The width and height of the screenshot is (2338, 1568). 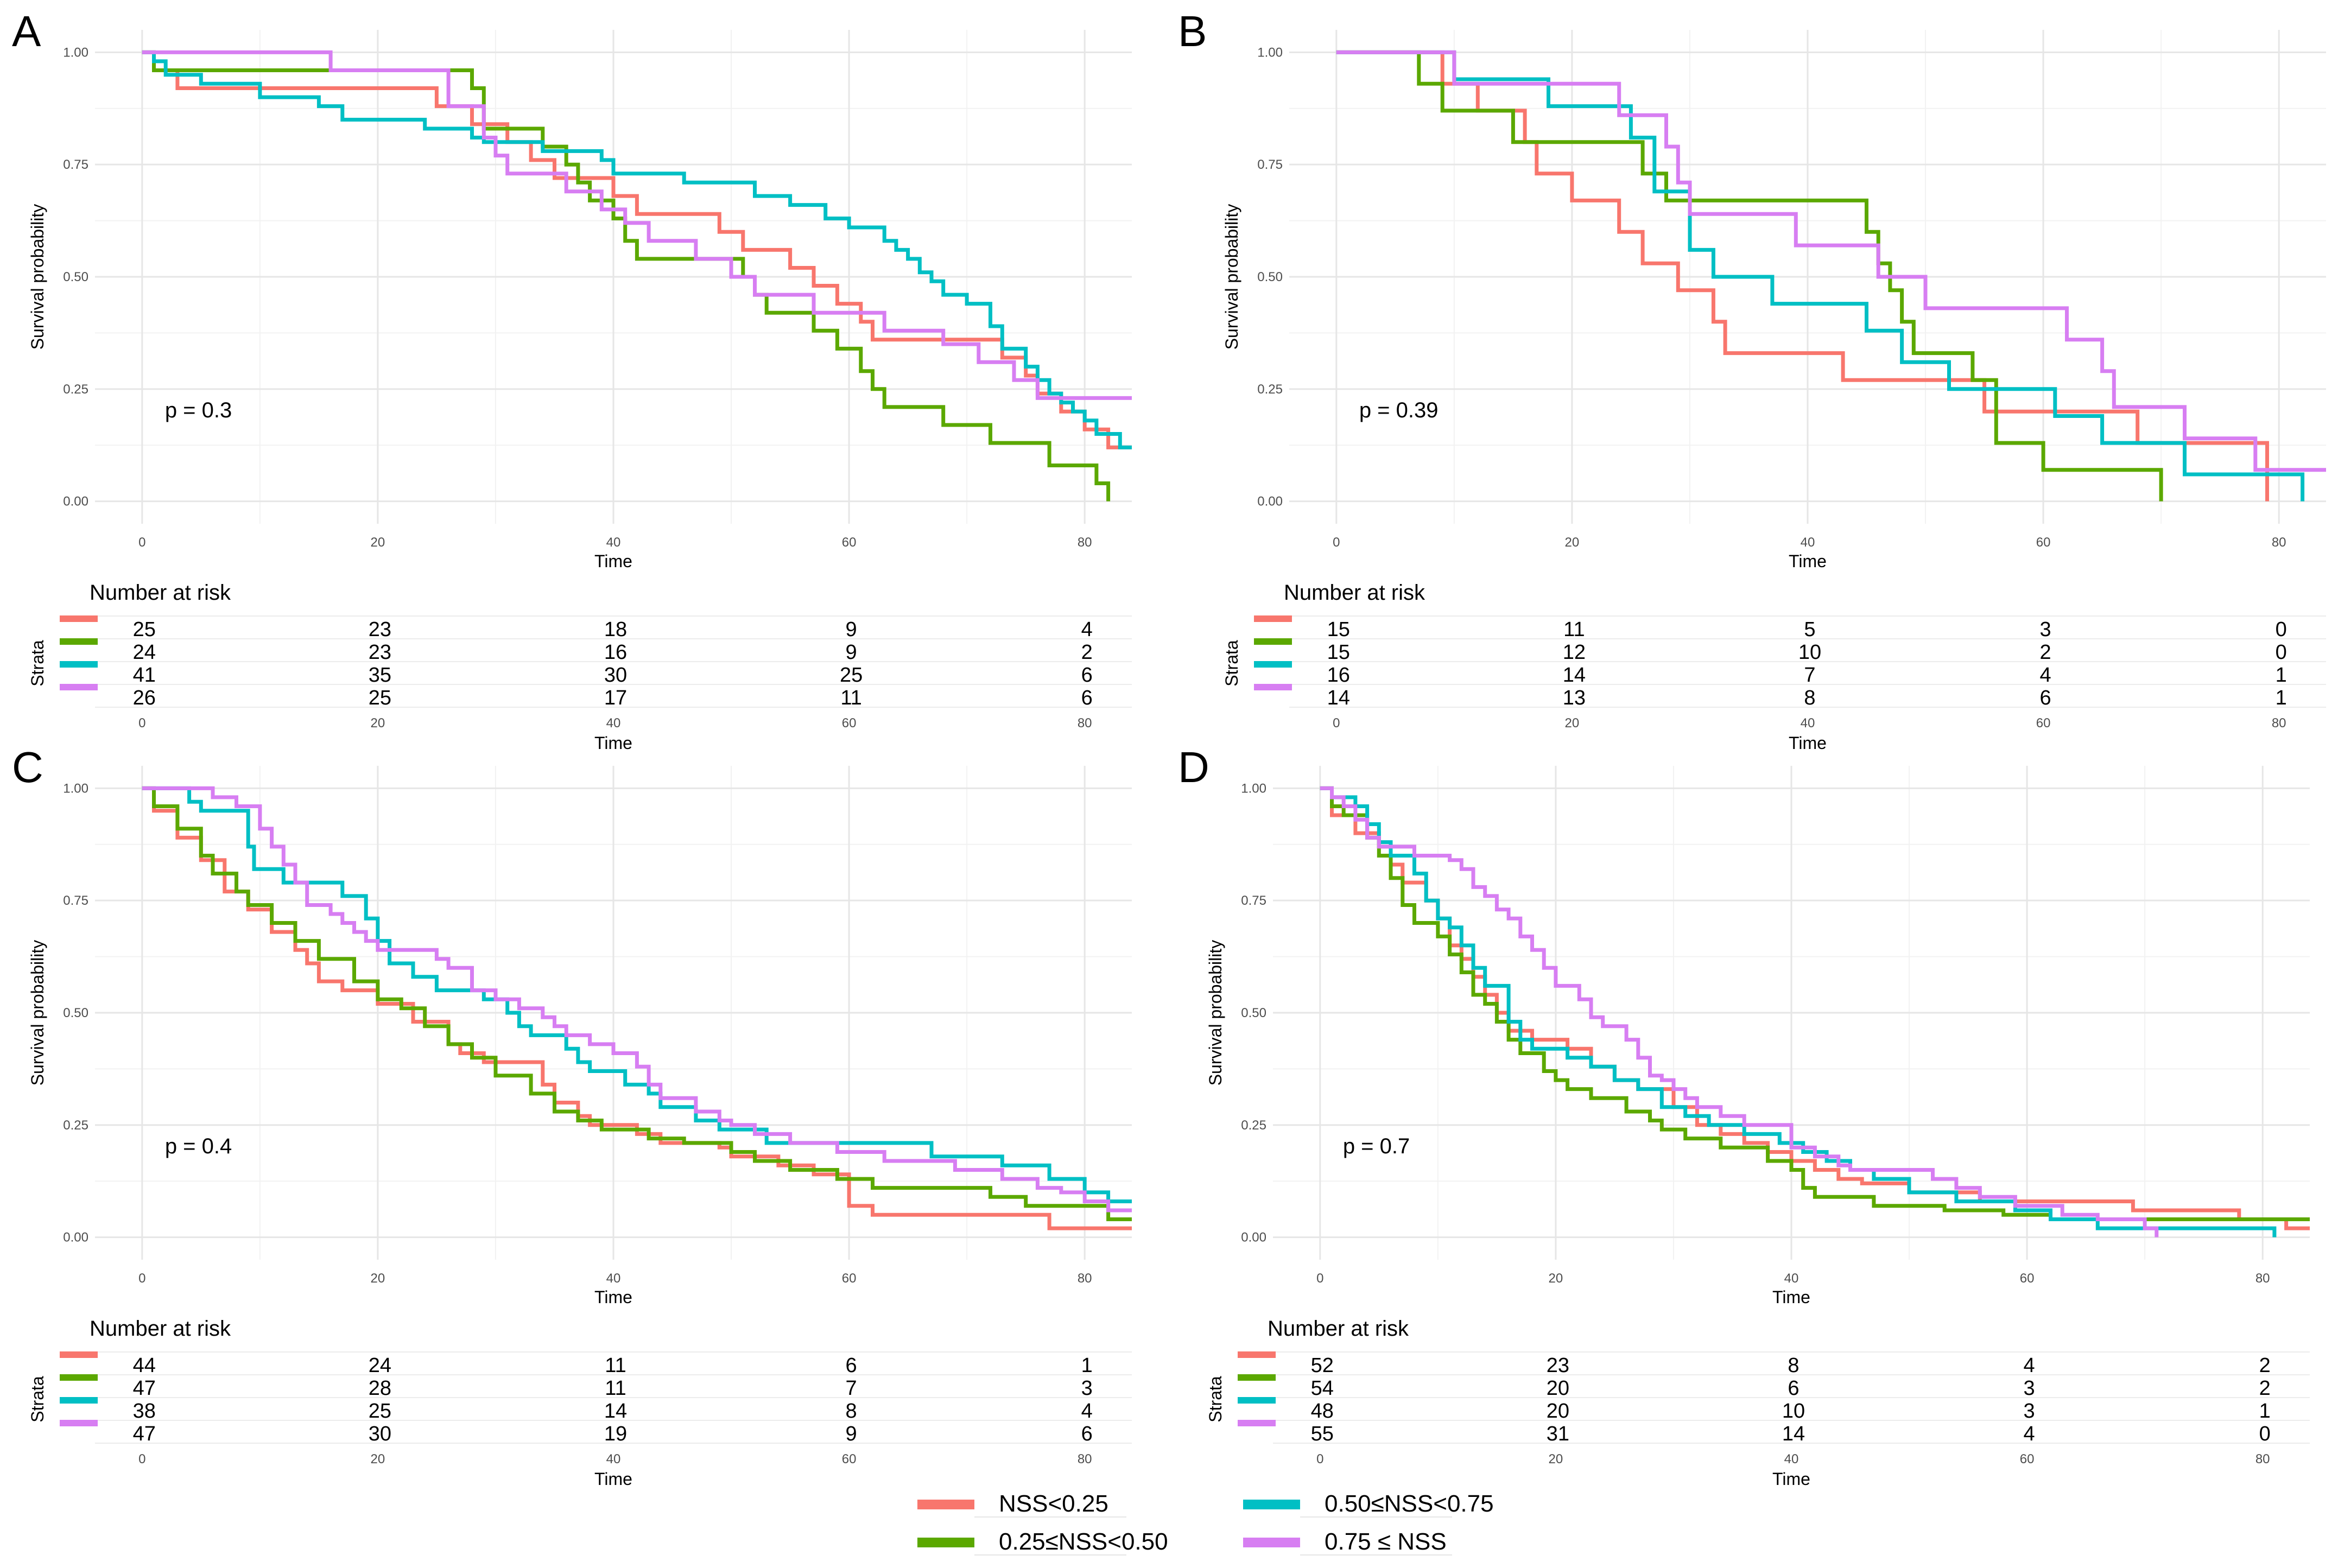 What do you see at coordinates (144, 698) in the screenshot?
I see `risk-count: 26` at bounding box center [144, 698].